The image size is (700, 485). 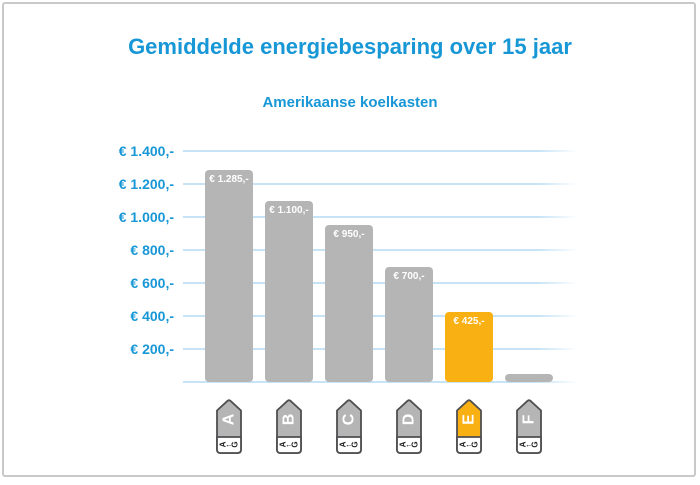 I want to click on bar-C: € 950,-, so click(x=349, y=304).